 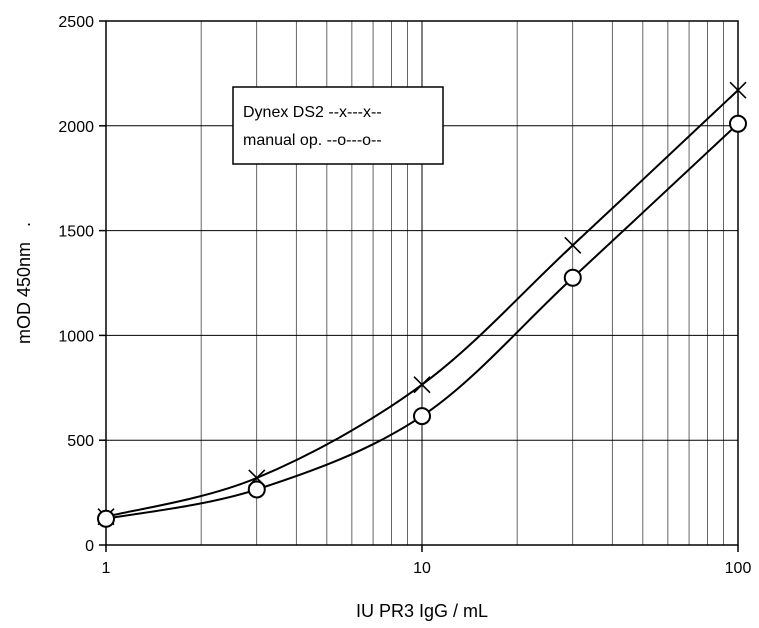 What do you see at coordinates (106, 568) in the screenshot?
I see `x-tick-label: 1` at bounding box center [106, 568].